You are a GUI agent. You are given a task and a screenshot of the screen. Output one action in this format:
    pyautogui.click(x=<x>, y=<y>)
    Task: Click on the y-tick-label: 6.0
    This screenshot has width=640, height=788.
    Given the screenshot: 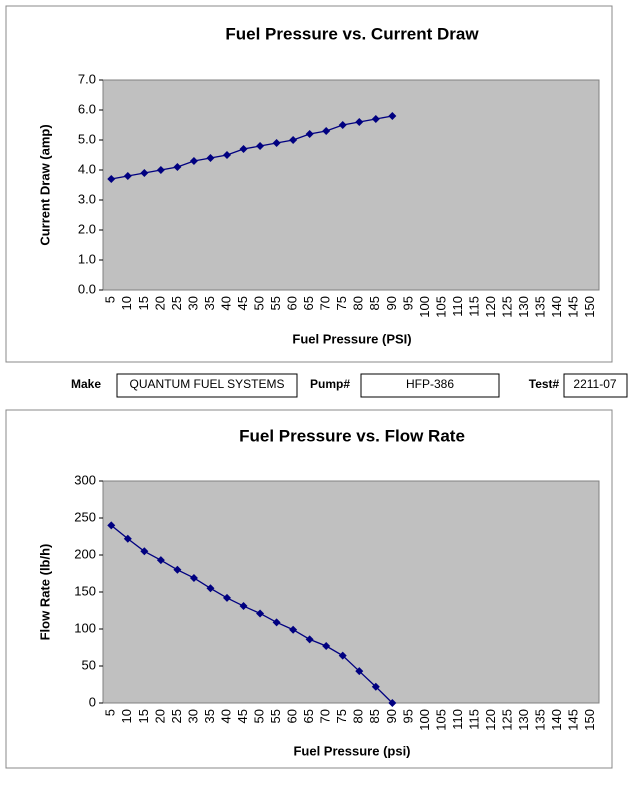 What is the action you would take?
    pyautogui.click(x=87, y=108)
    